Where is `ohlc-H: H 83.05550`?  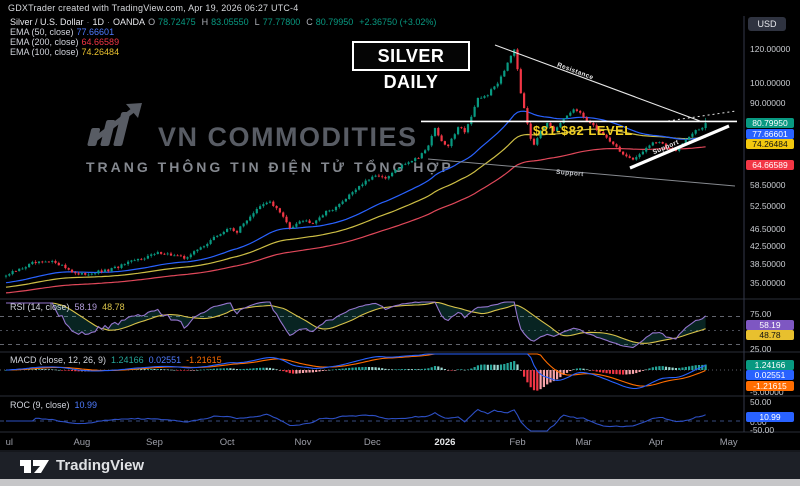
ohlc-H: H 83.05550 is located at coordinates (225, 22).